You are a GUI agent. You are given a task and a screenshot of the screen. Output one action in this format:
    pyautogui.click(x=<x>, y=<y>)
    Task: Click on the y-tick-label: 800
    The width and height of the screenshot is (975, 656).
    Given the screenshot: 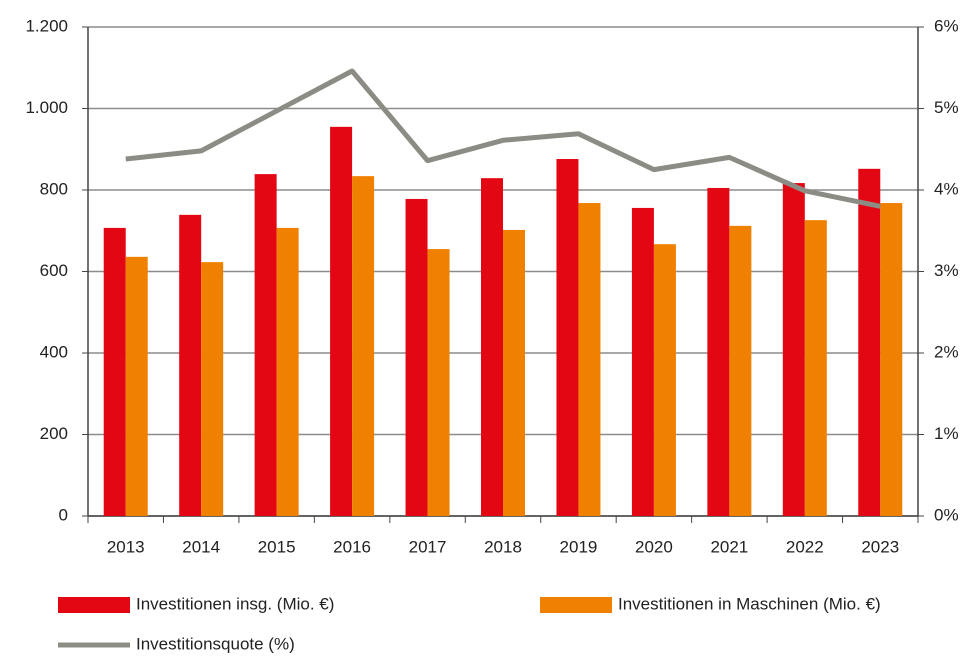 What is the action you would take?
    pyautogui.click(x=54, y=188)
    